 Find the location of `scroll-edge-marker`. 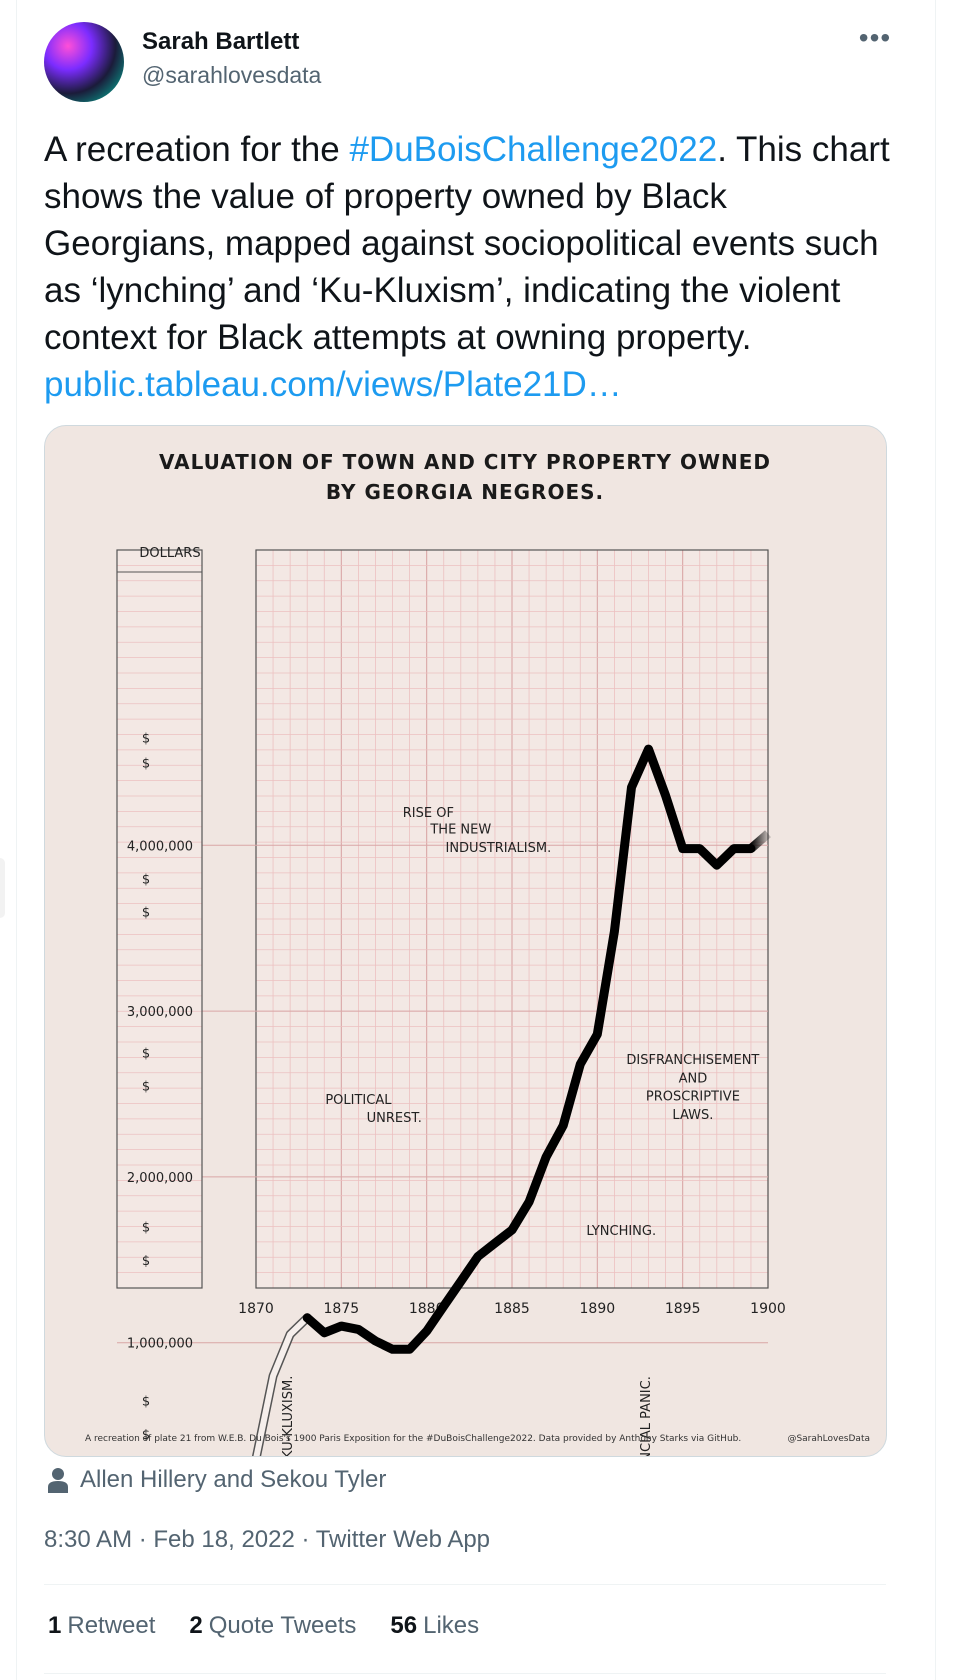

scroll-edge-marker is located at coordinates (2, 888).